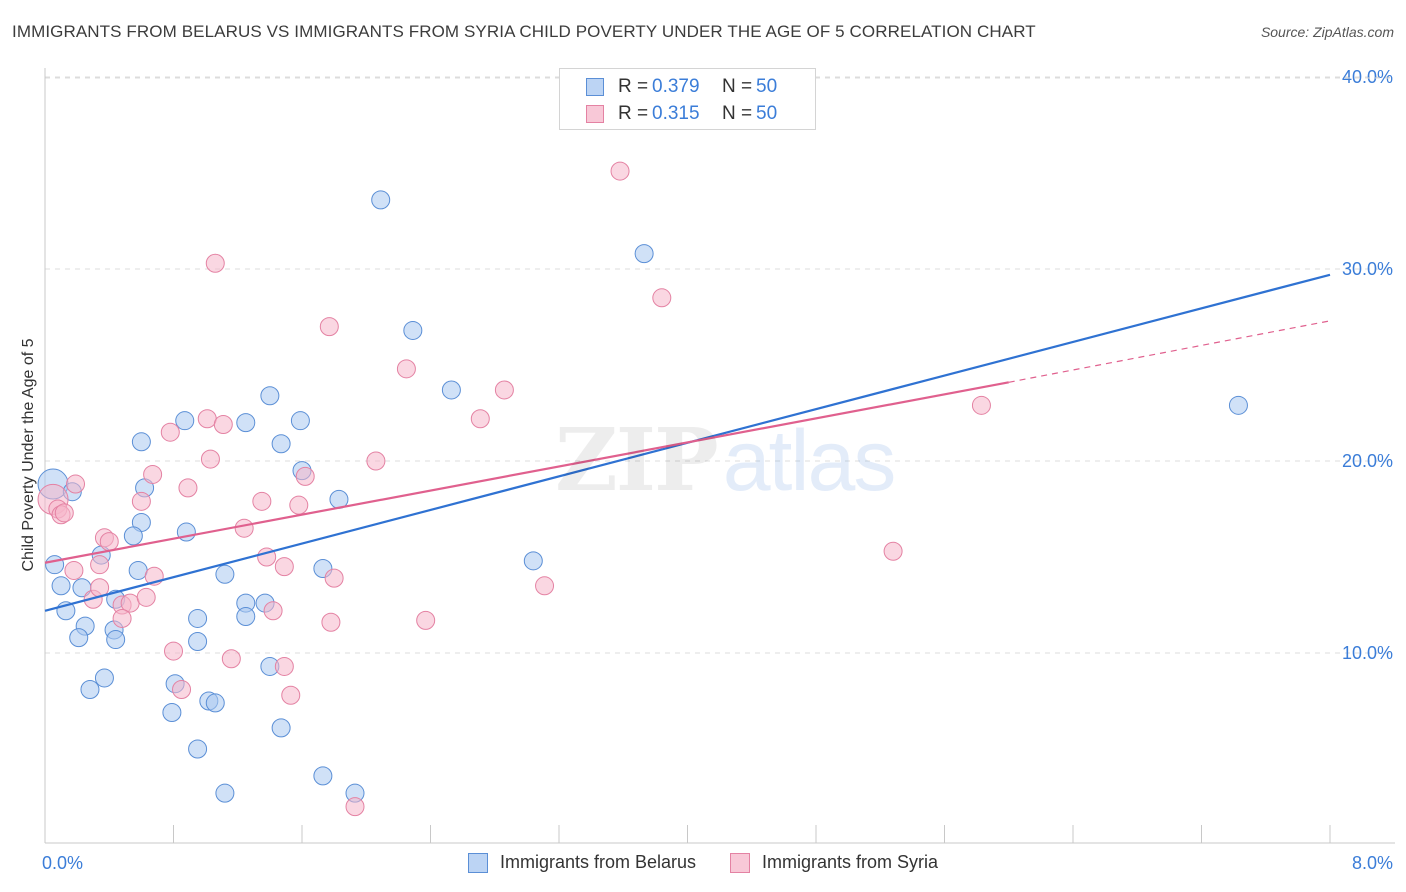 The image size is (1406, 892). I want to click on x-tick-label: 8.0%, so click(1372, 863).